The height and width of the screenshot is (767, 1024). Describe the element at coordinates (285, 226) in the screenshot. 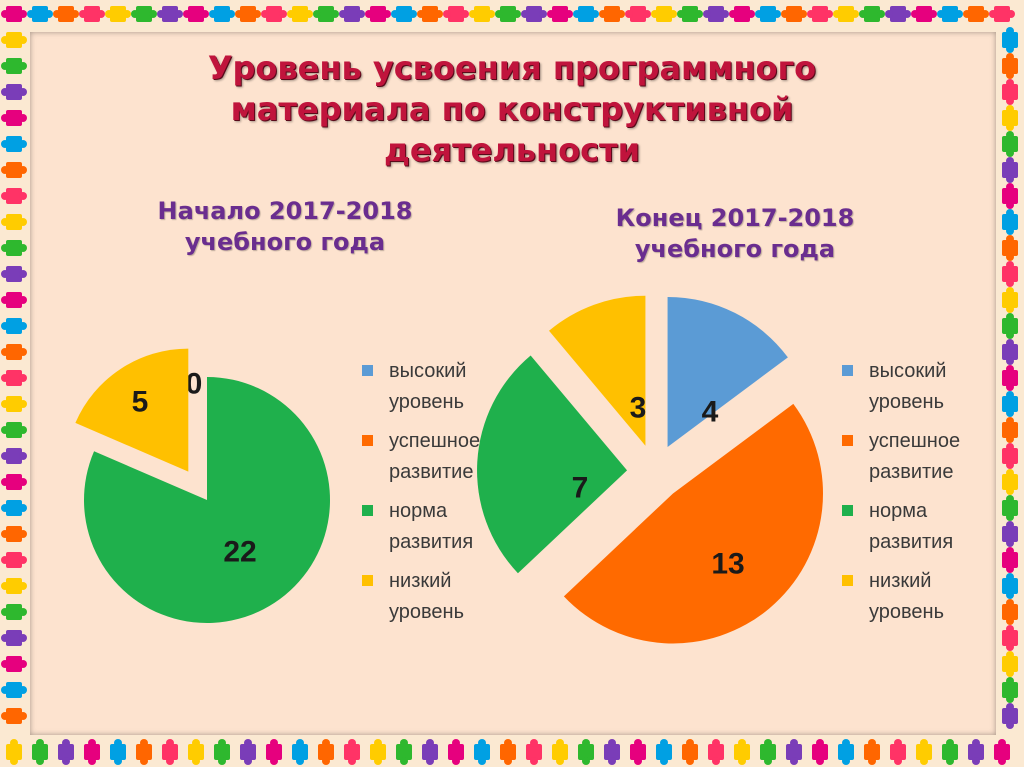

I see `chart-start-title: Начало 2017-2018 учебного года` at that location.